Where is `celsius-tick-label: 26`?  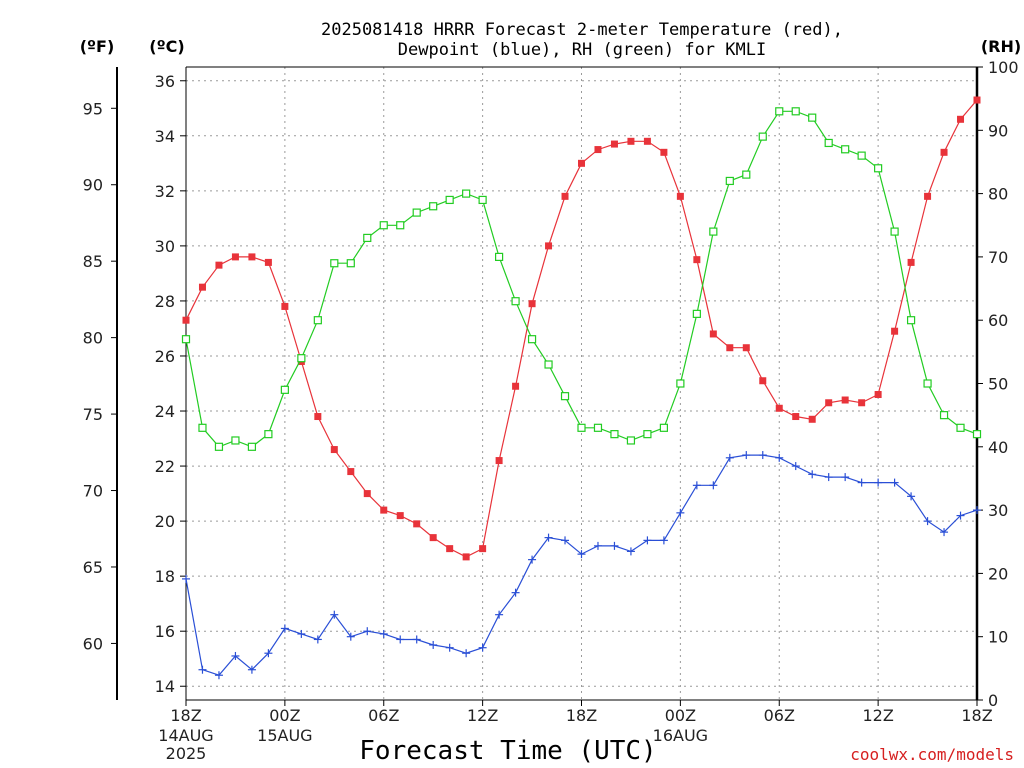
celsius-tick-label: 26 is located at coordinates (165, 356).